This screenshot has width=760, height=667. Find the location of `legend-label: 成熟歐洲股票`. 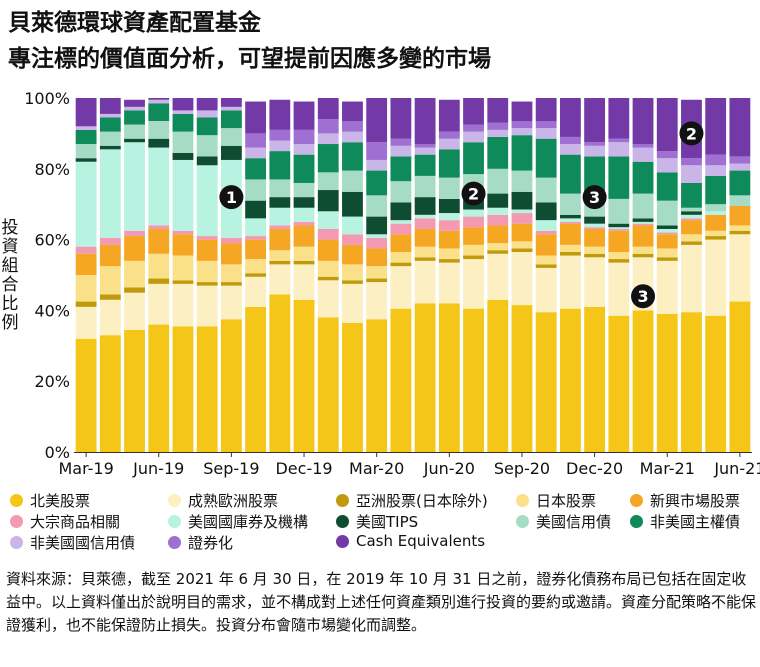

legend-label: 成熟歐洲股票 is located at coordinates (233, 501).